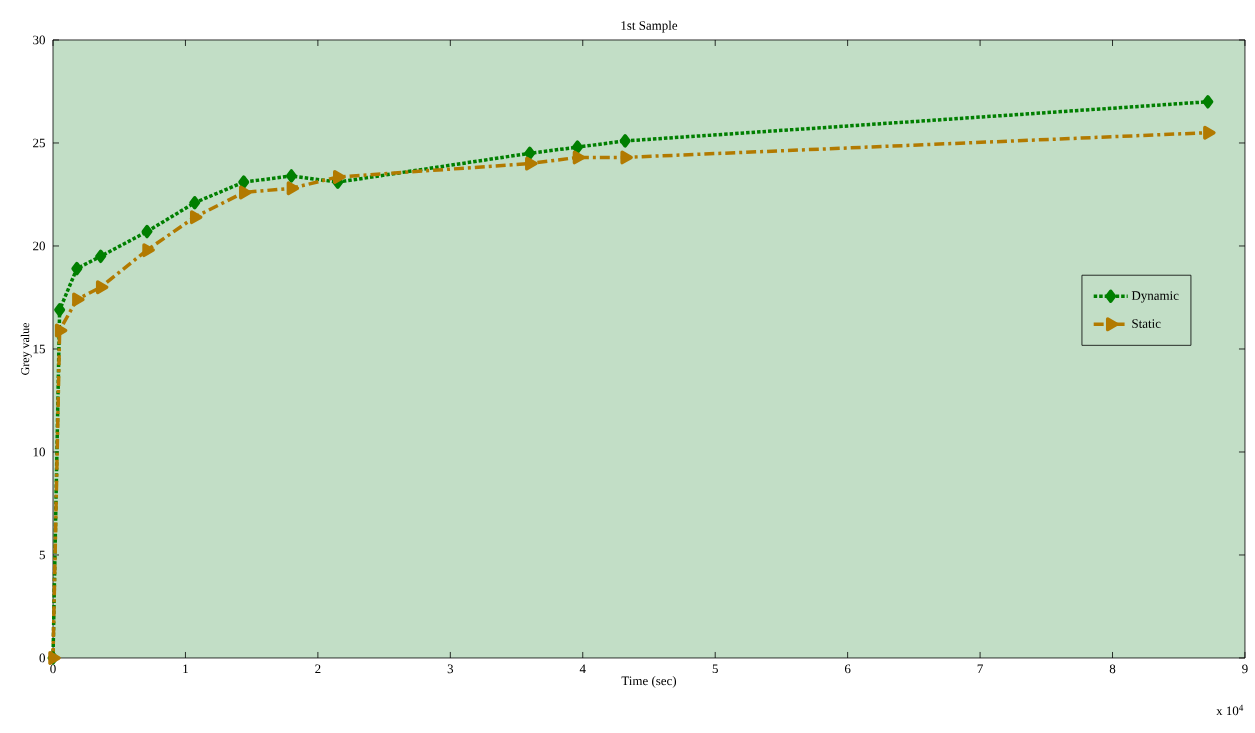 The image size is (1255, 733). What do you see at coordinates (42, 658) in the screenshot?
I see `y-tick-label: 0` at bounding box center [42, 658].